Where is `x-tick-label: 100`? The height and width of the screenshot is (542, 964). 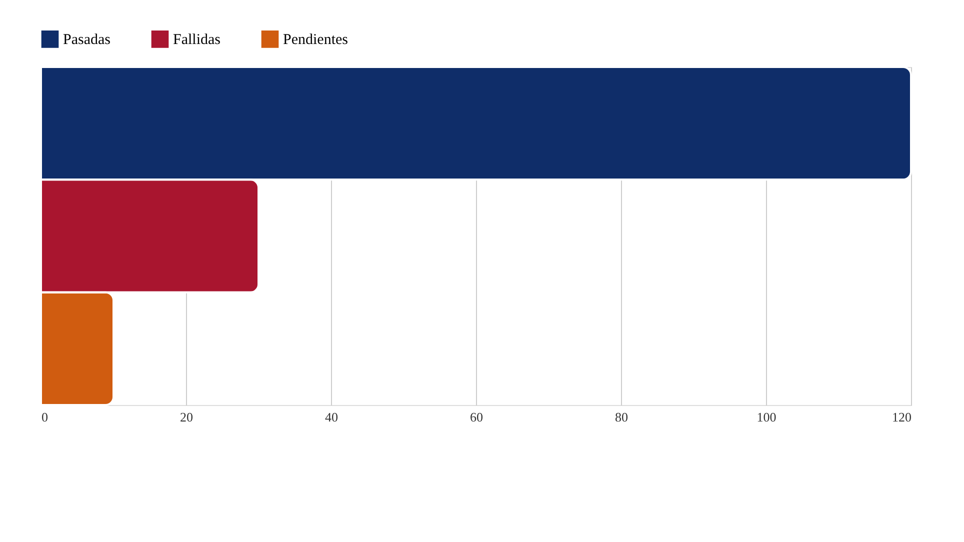
x-tick-label: 100 is located at coordinates (766, 417).